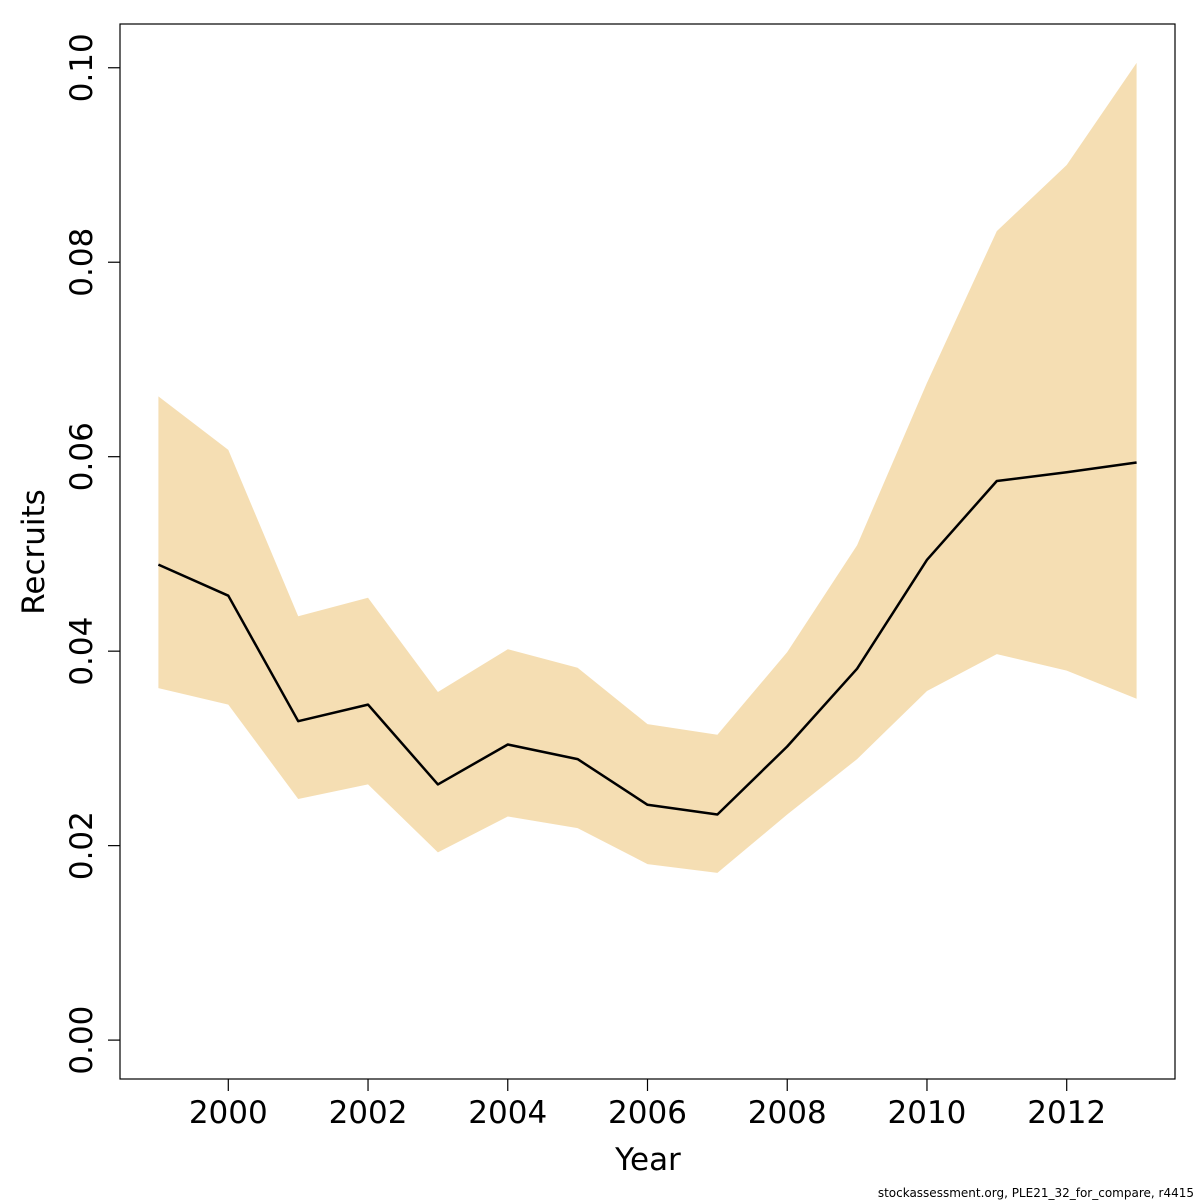 Image resolution: width=1200 pixels, height=1200 pixels. What do you see at coordinates (647, 1113) in the screenshot?
I see `x-tick-label-2006: 2006` at bounding box center [647, 1113].